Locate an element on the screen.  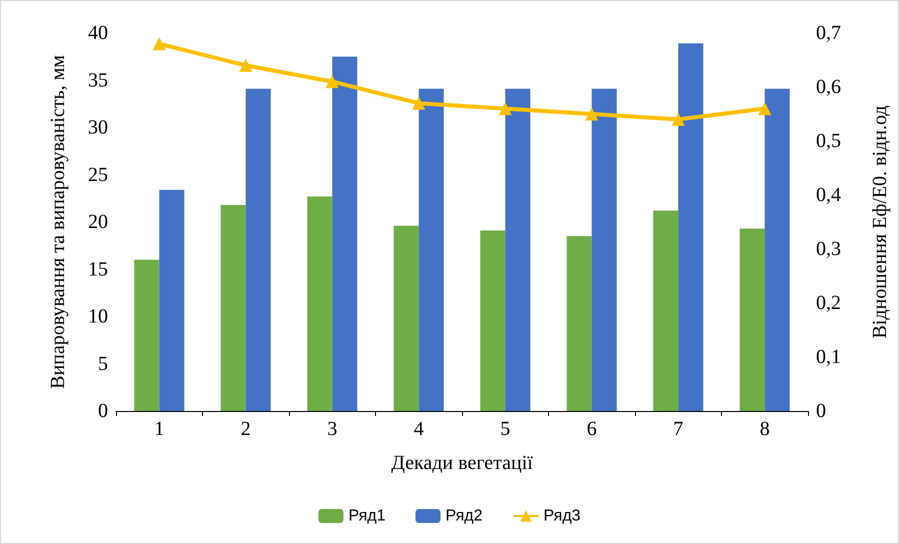
y2-axis-title: Відношення Еф/Е0. відн.од is located at coordinates (880, 222).